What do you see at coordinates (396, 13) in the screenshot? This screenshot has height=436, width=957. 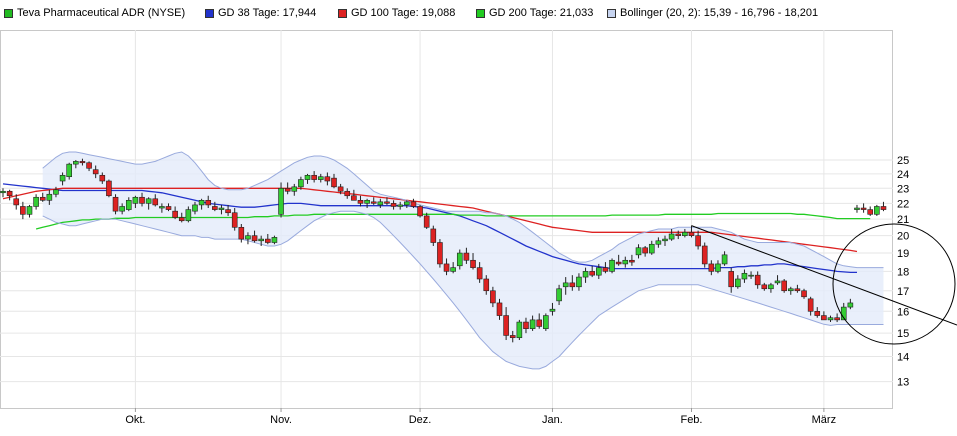 I see `legend-item-gd100: GD 100 Tage: 19,088` at bounding box center [396, 13].